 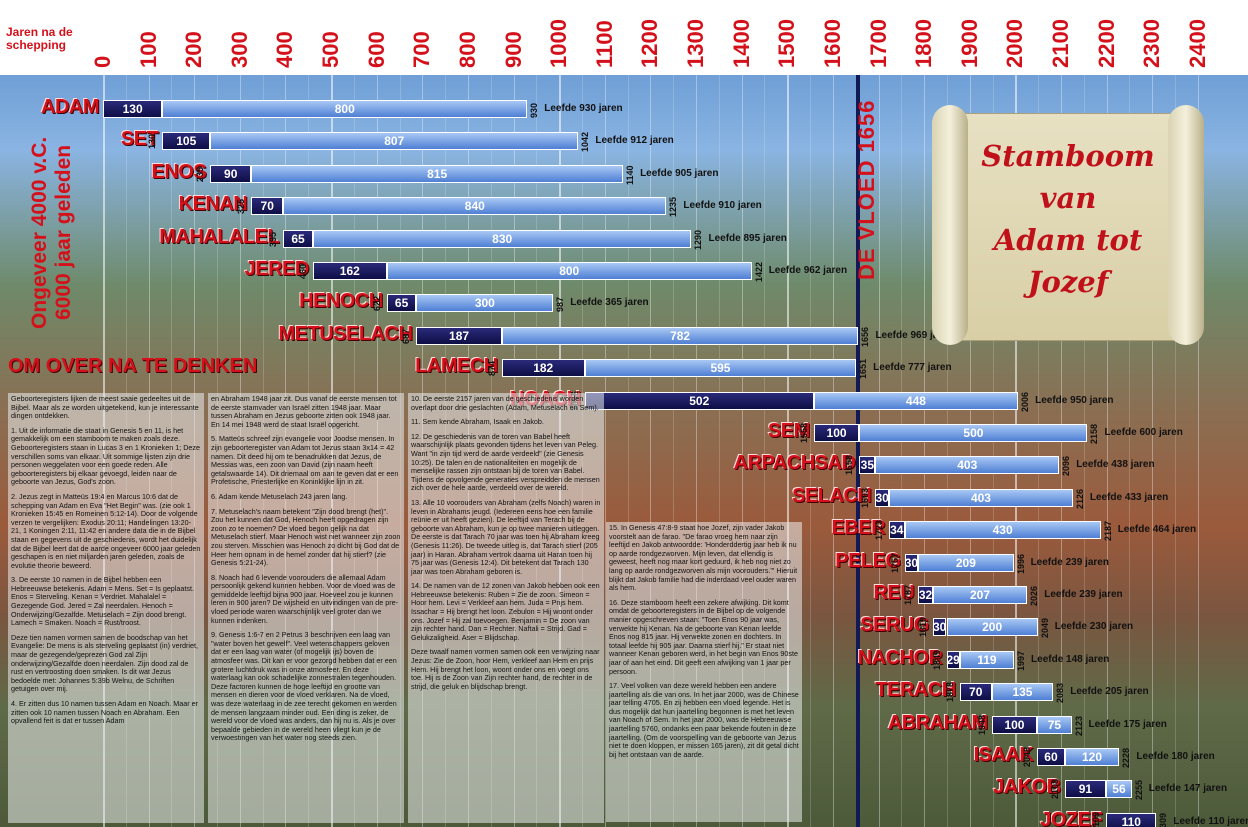 What do you see at coordinates (1022, 692) in the screenshot?
I see `bar-segment-remaining-life: 135` at bounding box center [1022, 692].